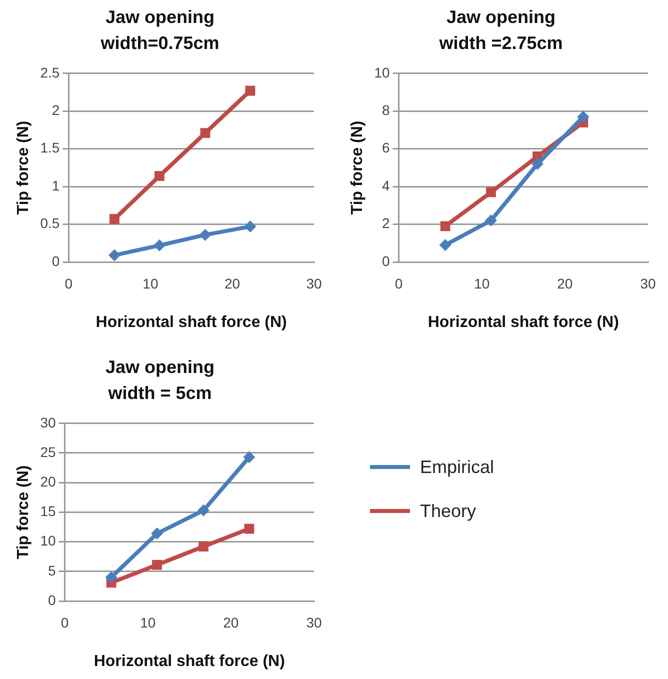 The width and height of the screenshot is (668, 679). Describe the element at coordinates (457, 467) in the screenshot. I see `legend-label: Empirical` at that location.